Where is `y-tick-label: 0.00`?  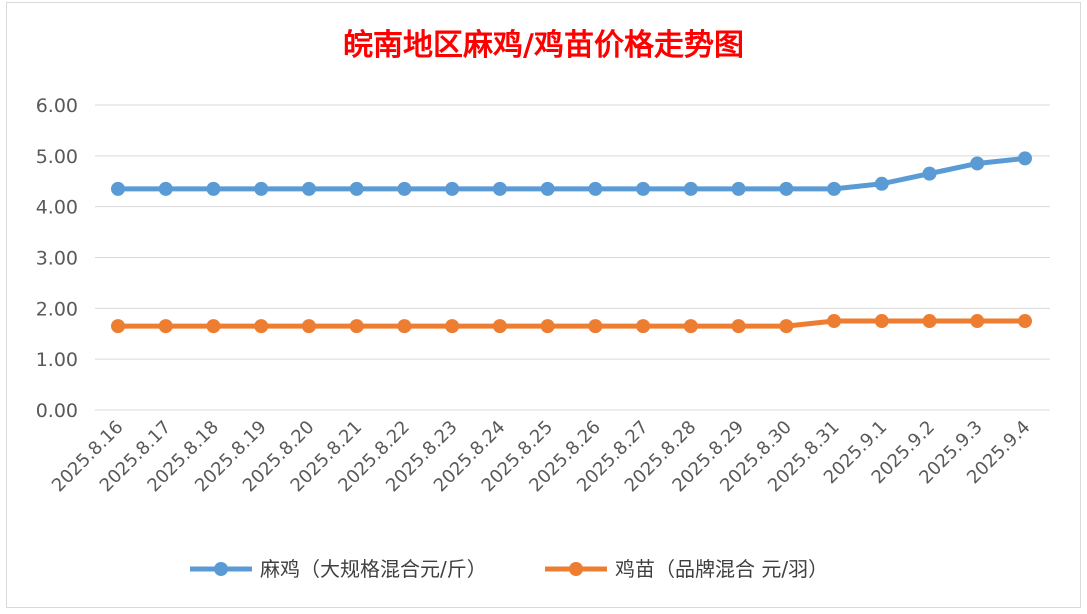 y-tick-label: 0.00 is located at coordinates (57, 411).